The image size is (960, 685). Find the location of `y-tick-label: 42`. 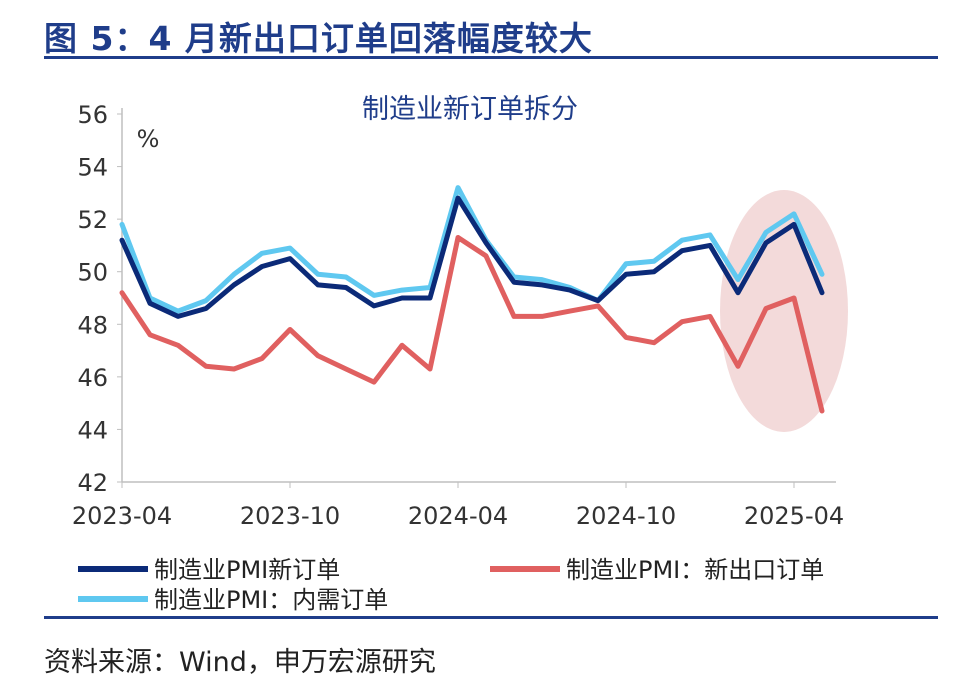

y-tick-label: 42 is located at coordinates (92, 483).